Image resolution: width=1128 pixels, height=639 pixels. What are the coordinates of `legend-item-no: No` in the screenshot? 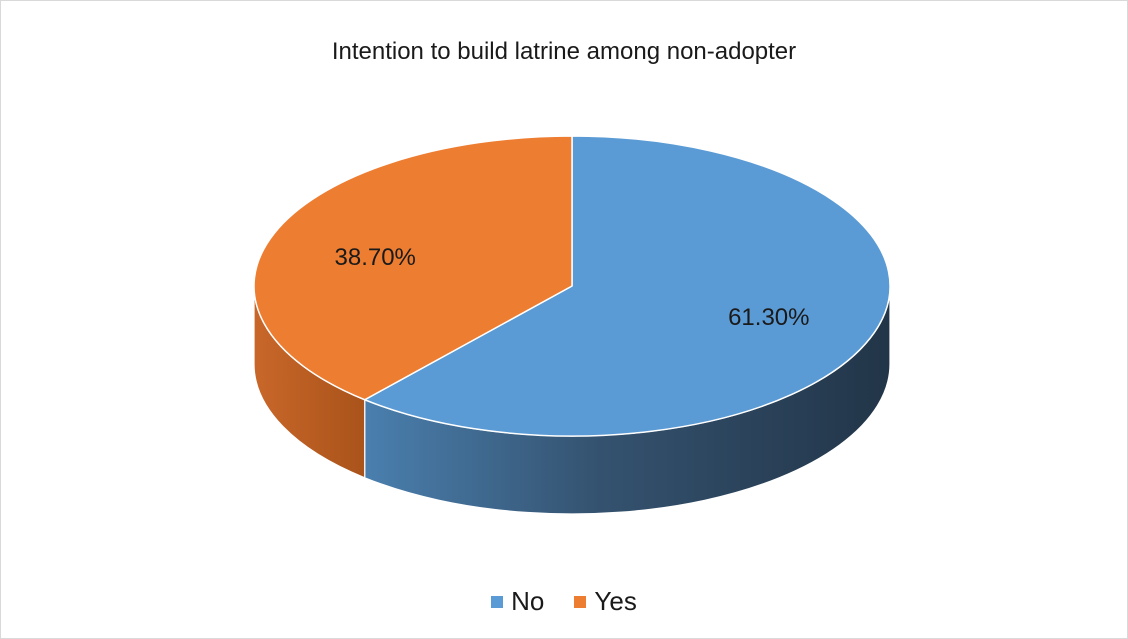 It's located at (517, 601).